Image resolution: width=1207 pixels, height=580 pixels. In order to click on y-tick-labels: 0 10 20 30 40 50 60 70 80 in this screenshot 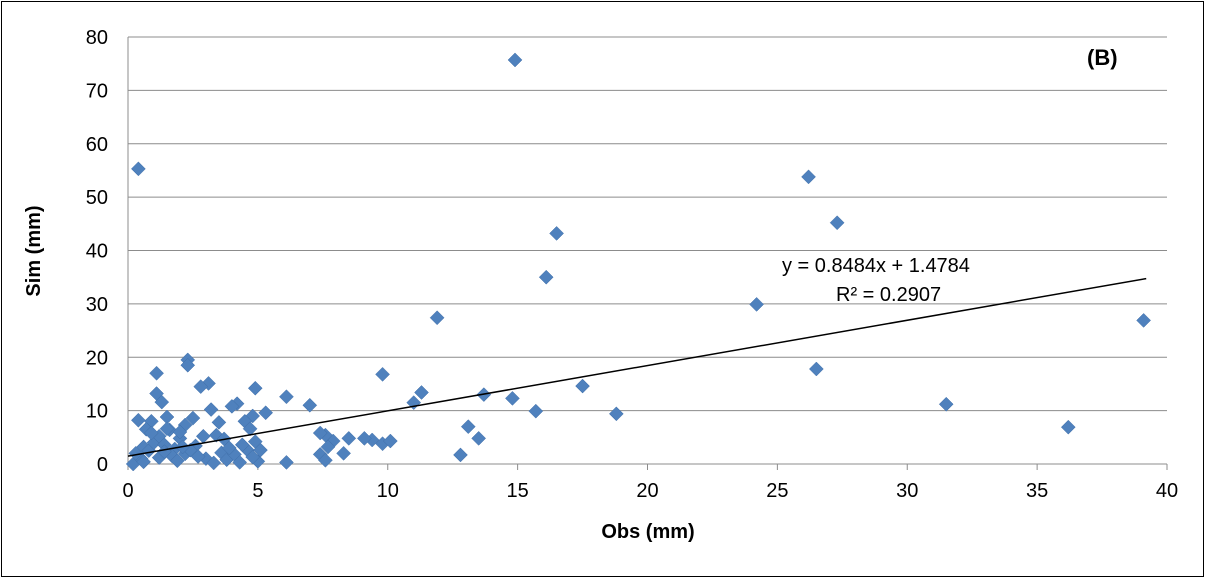, I will do `click(97, 251)`.